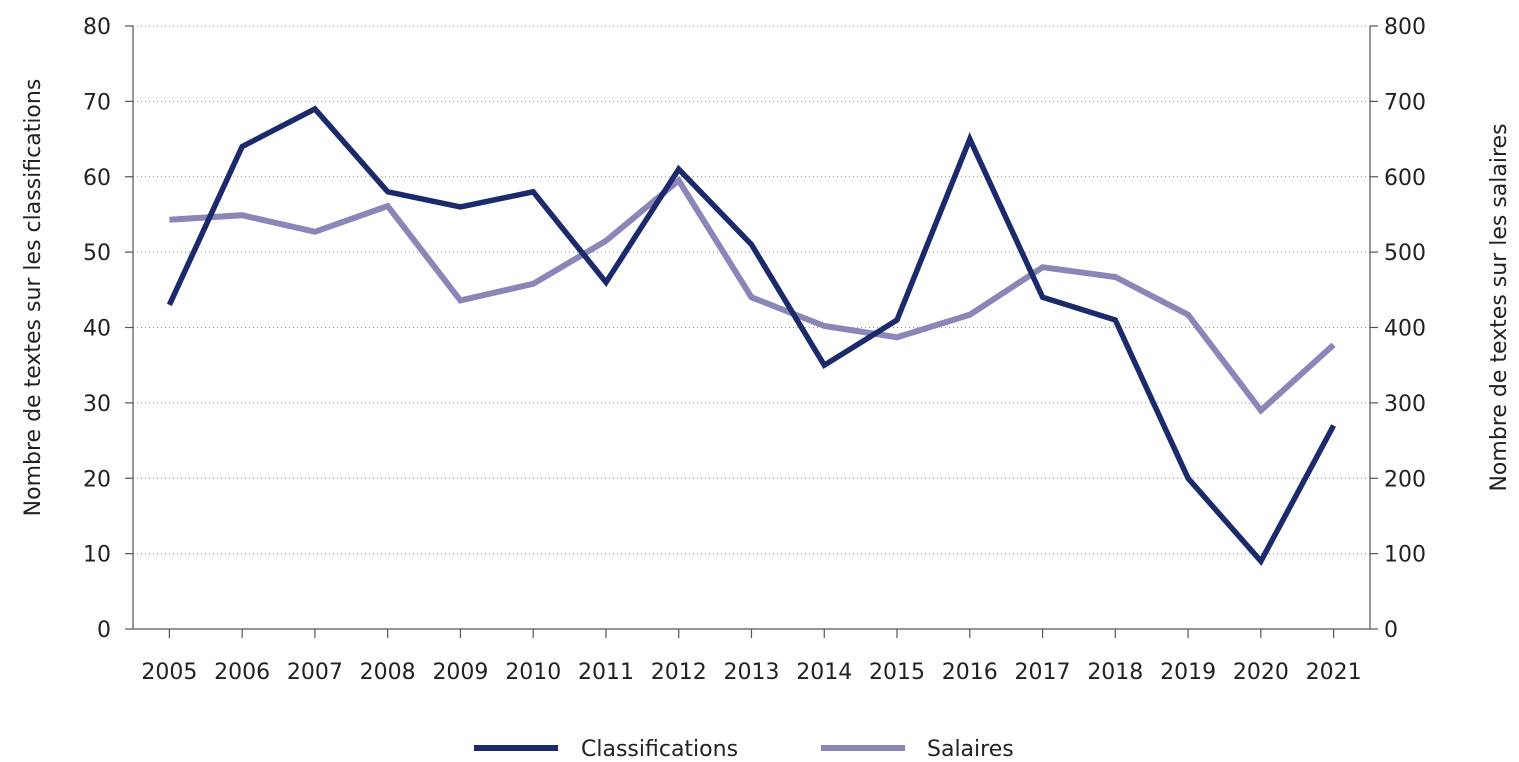 The height and width of the screenshot is (762, 1519). I want to click on y-left-axis-title: Nombre de textes sur les classifications, so click(33, 298).